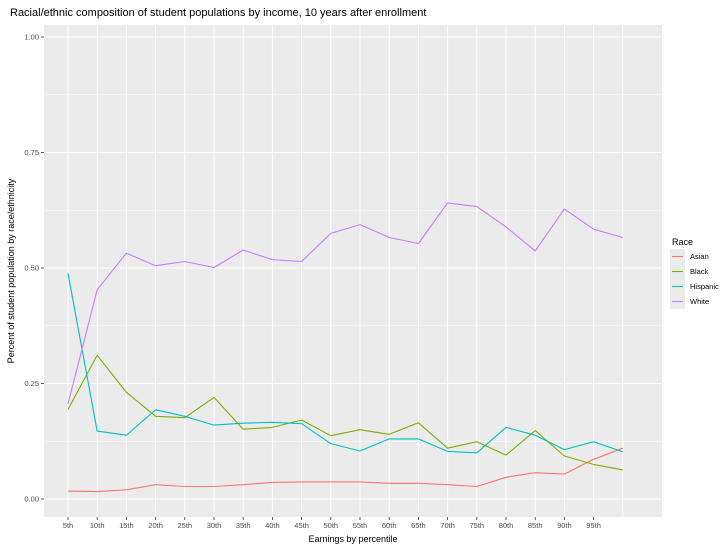  I want to click on x-tick-label: 75th, so click(476, 525).